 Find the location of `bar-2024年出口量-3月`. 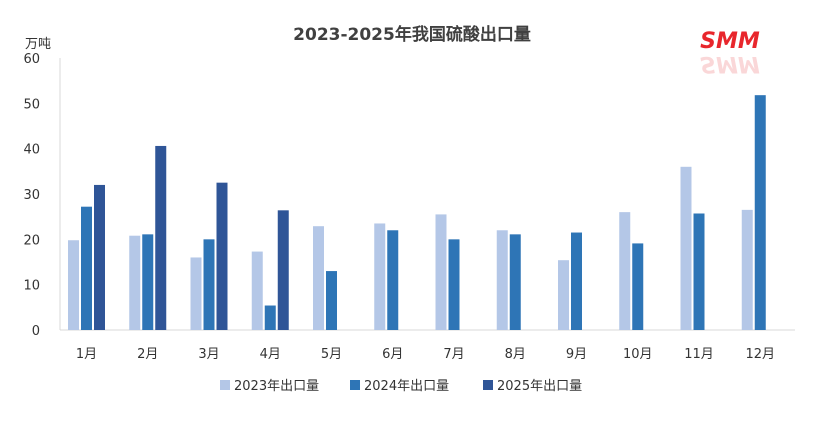

bar-2024年出口量-3月 is located at coordinates (209, 284).